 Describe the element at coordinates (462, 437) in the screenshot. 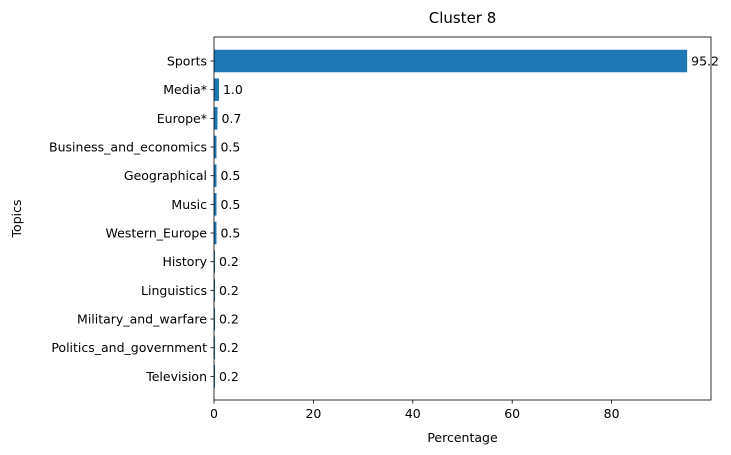

I see `x-axis-title: Percentage` at that location.